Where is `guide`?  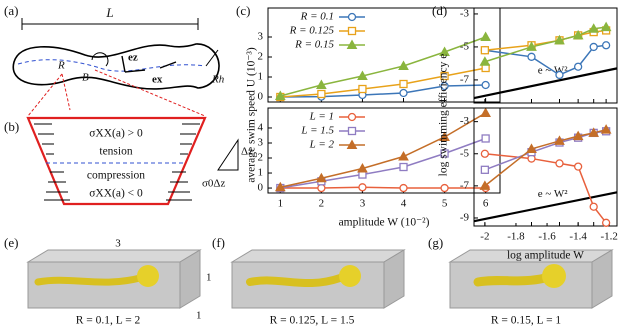 guide is located at coordinates (45, 95).